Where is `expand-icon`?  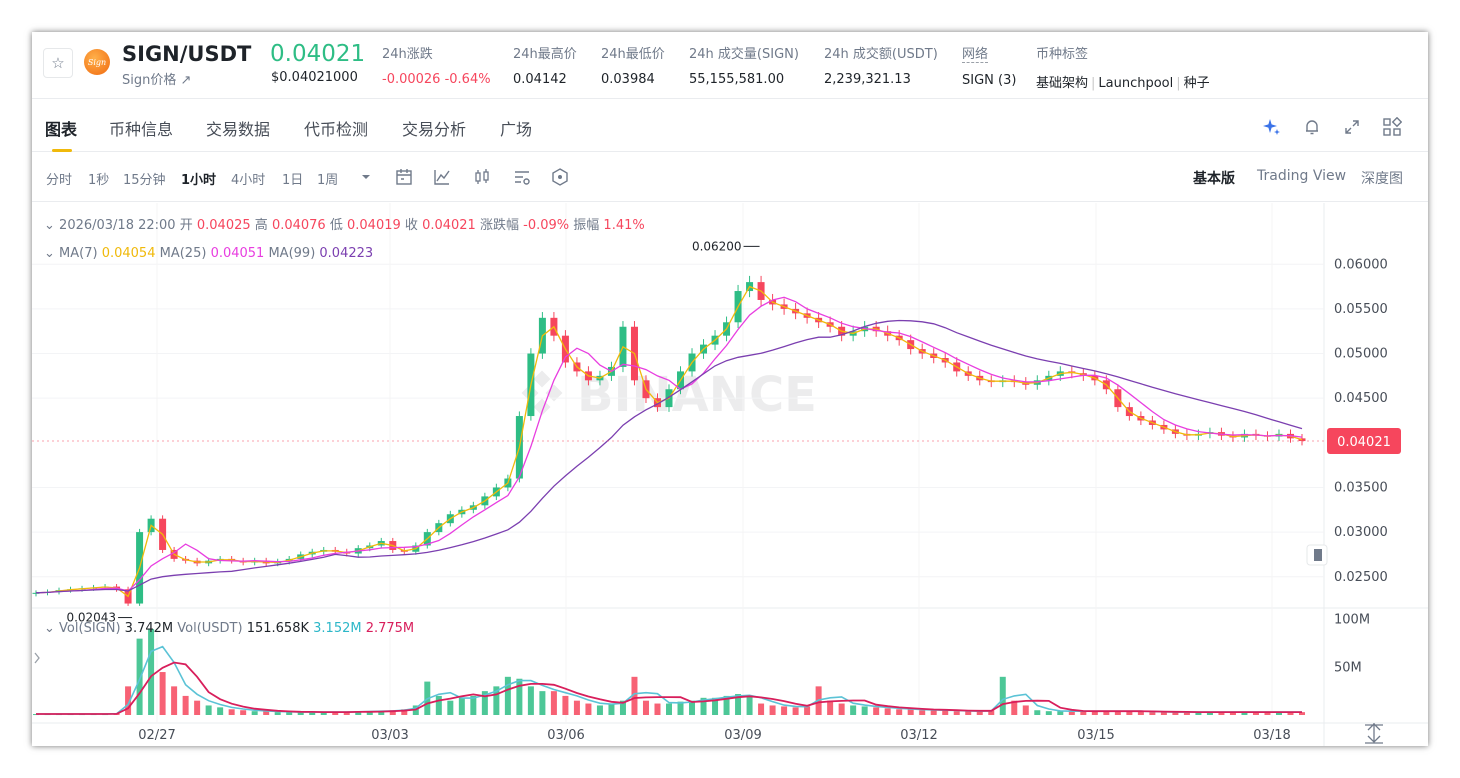
expand-icon is located at coordinates (1352, 127).